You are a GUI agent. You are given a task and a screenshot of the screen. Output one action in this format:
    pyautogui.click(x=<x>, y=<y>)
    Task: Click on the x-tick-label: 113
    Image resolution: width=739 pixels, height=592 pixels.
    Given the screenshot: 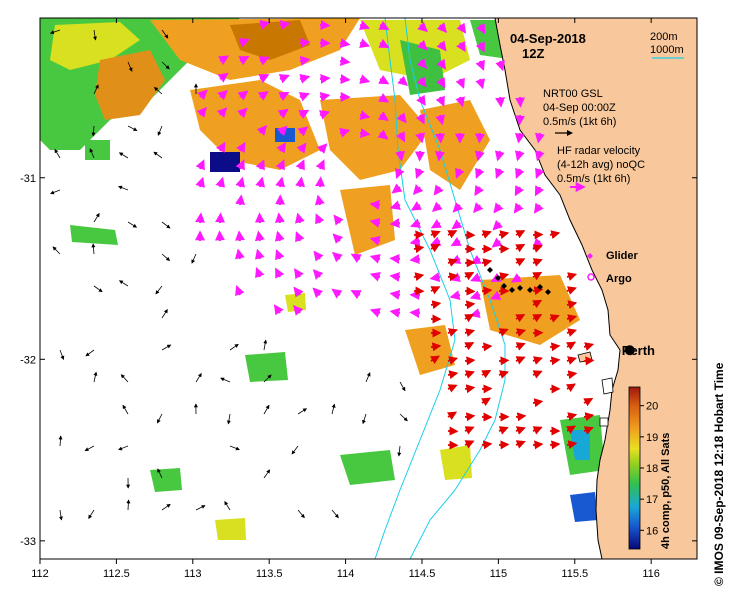 What is the action you would take?
    pyautogui.click(x=193, y=574)
    